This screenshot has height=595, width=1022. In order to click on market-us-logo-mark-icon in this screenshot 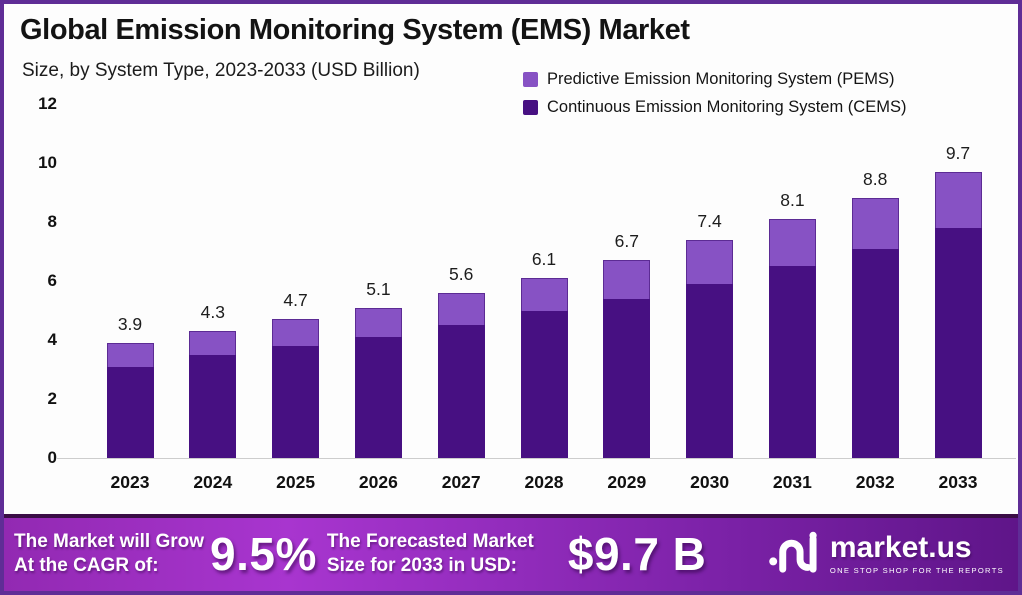, I will do `click(794, 553)`.